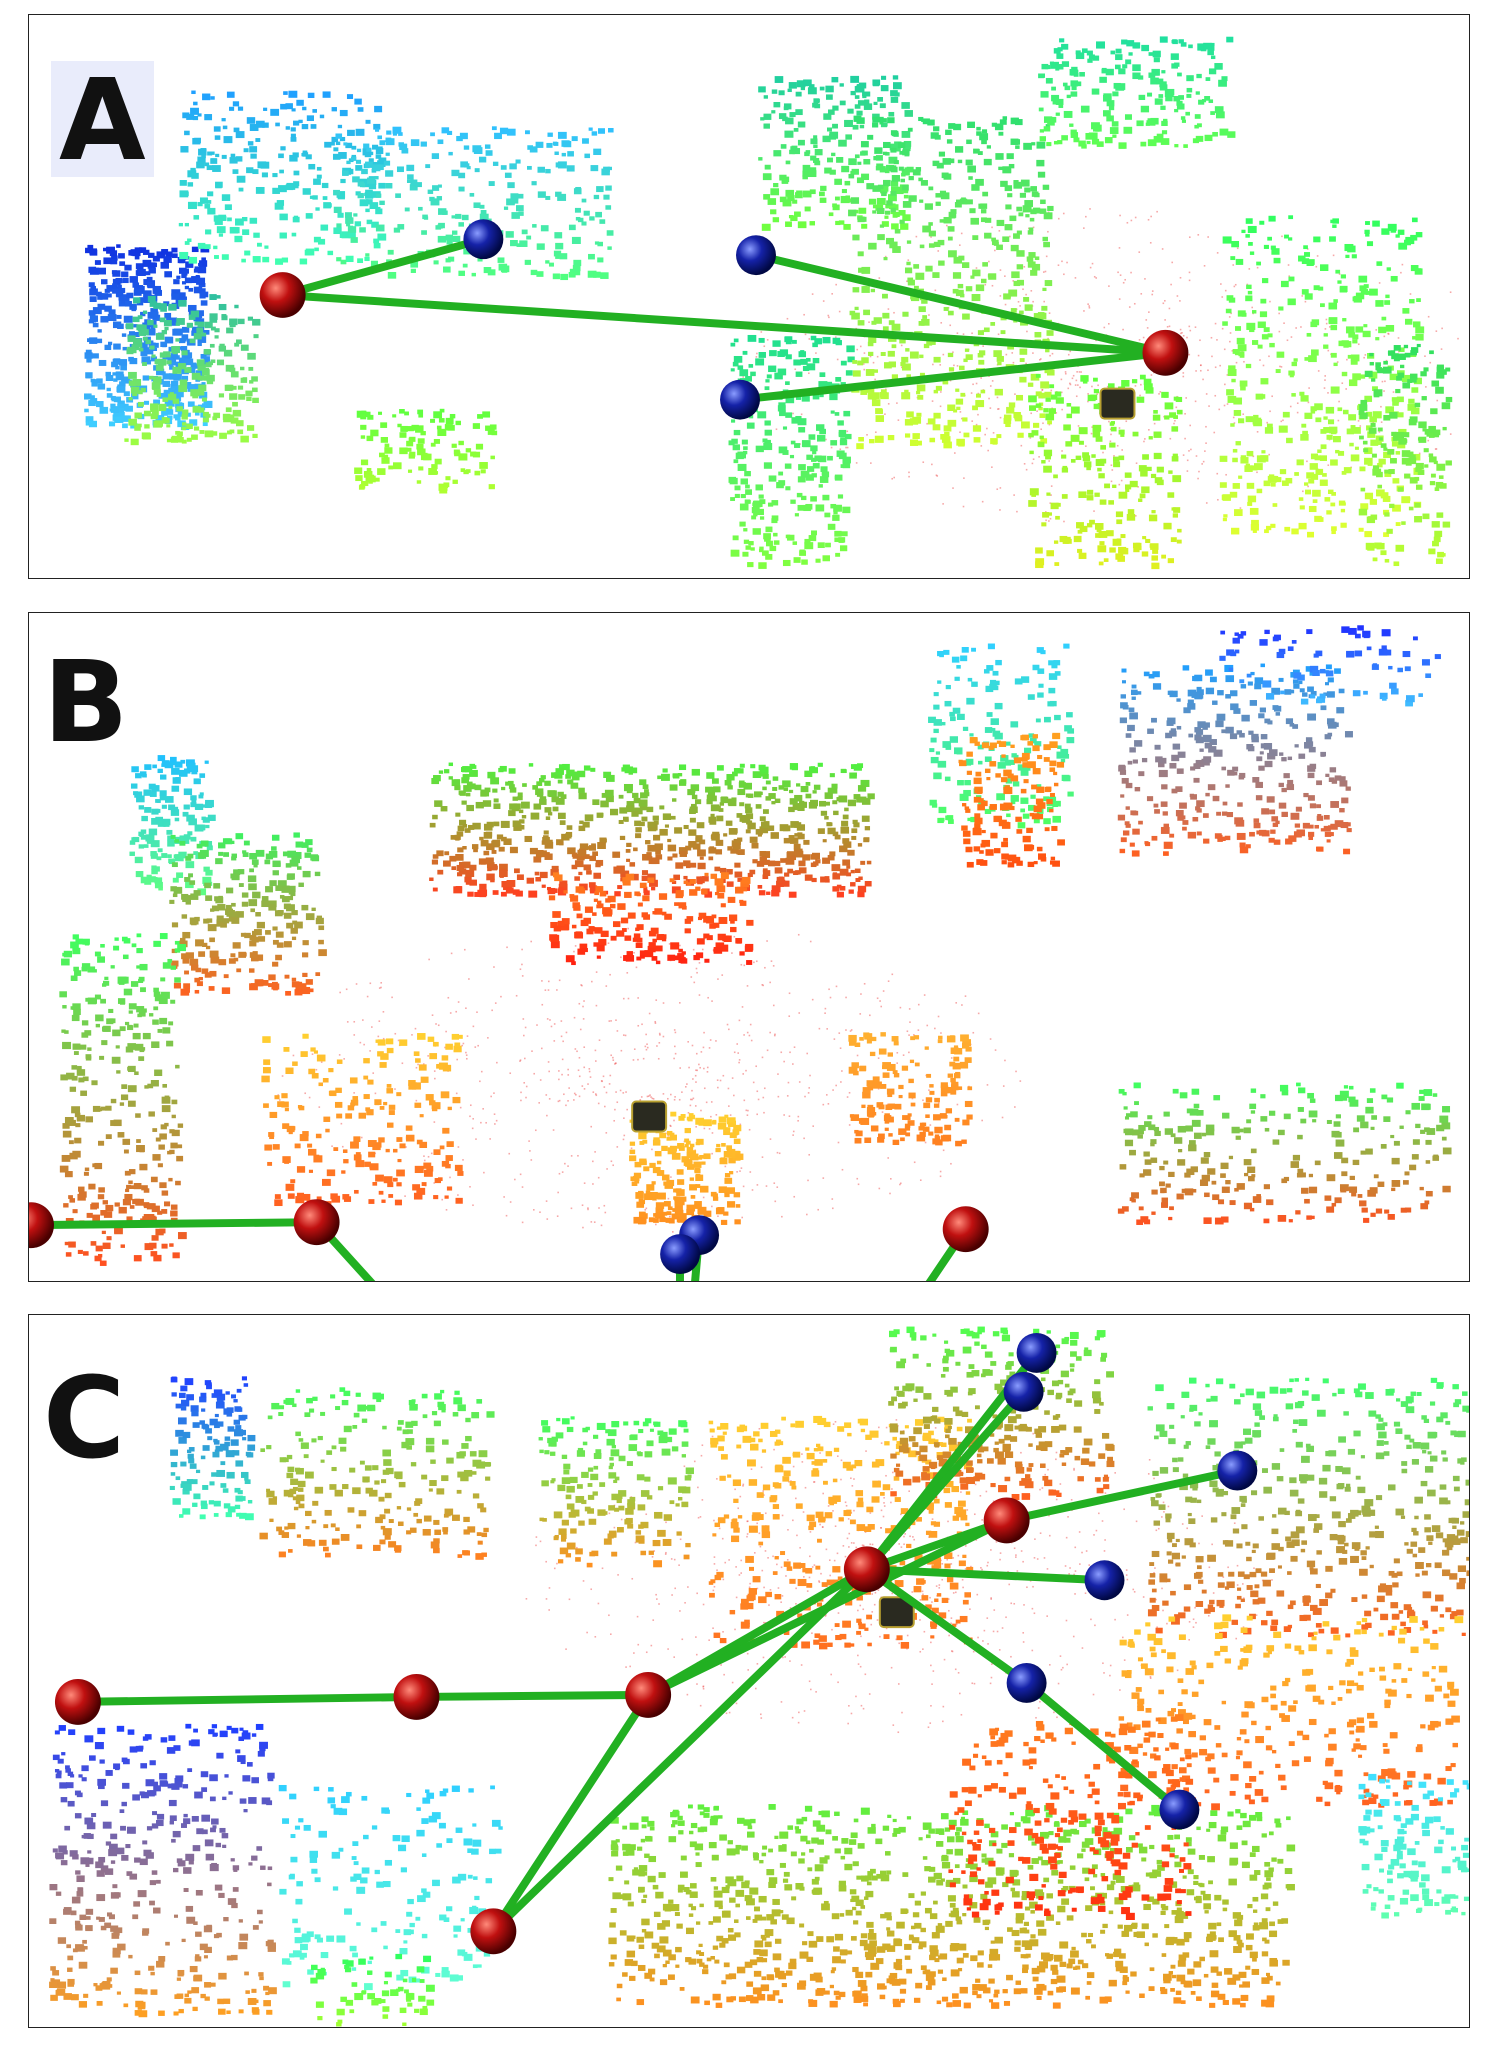  What do you see at coordinates (84, 1419) in the screenshot?
I see `panel-c-label: C` at bounding box center [84, 1419].